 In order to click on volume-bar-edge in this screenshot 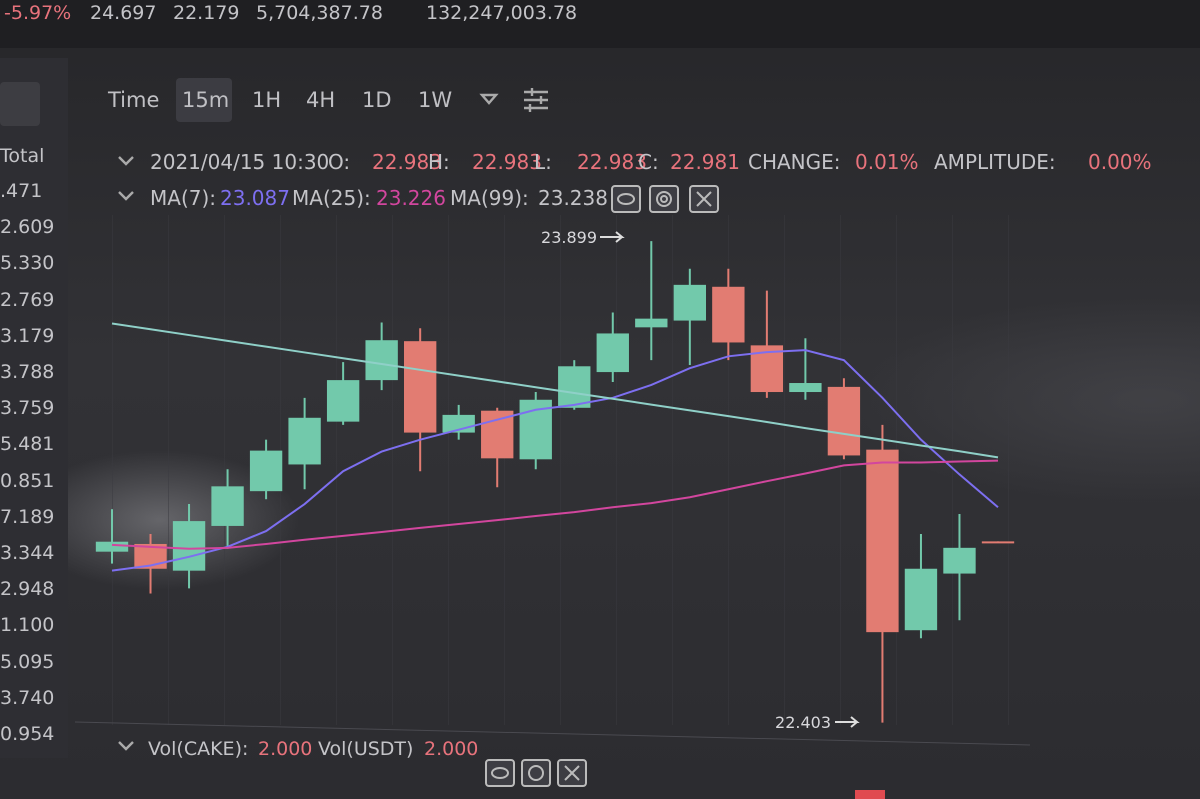, I will do `click(870, 794)`.